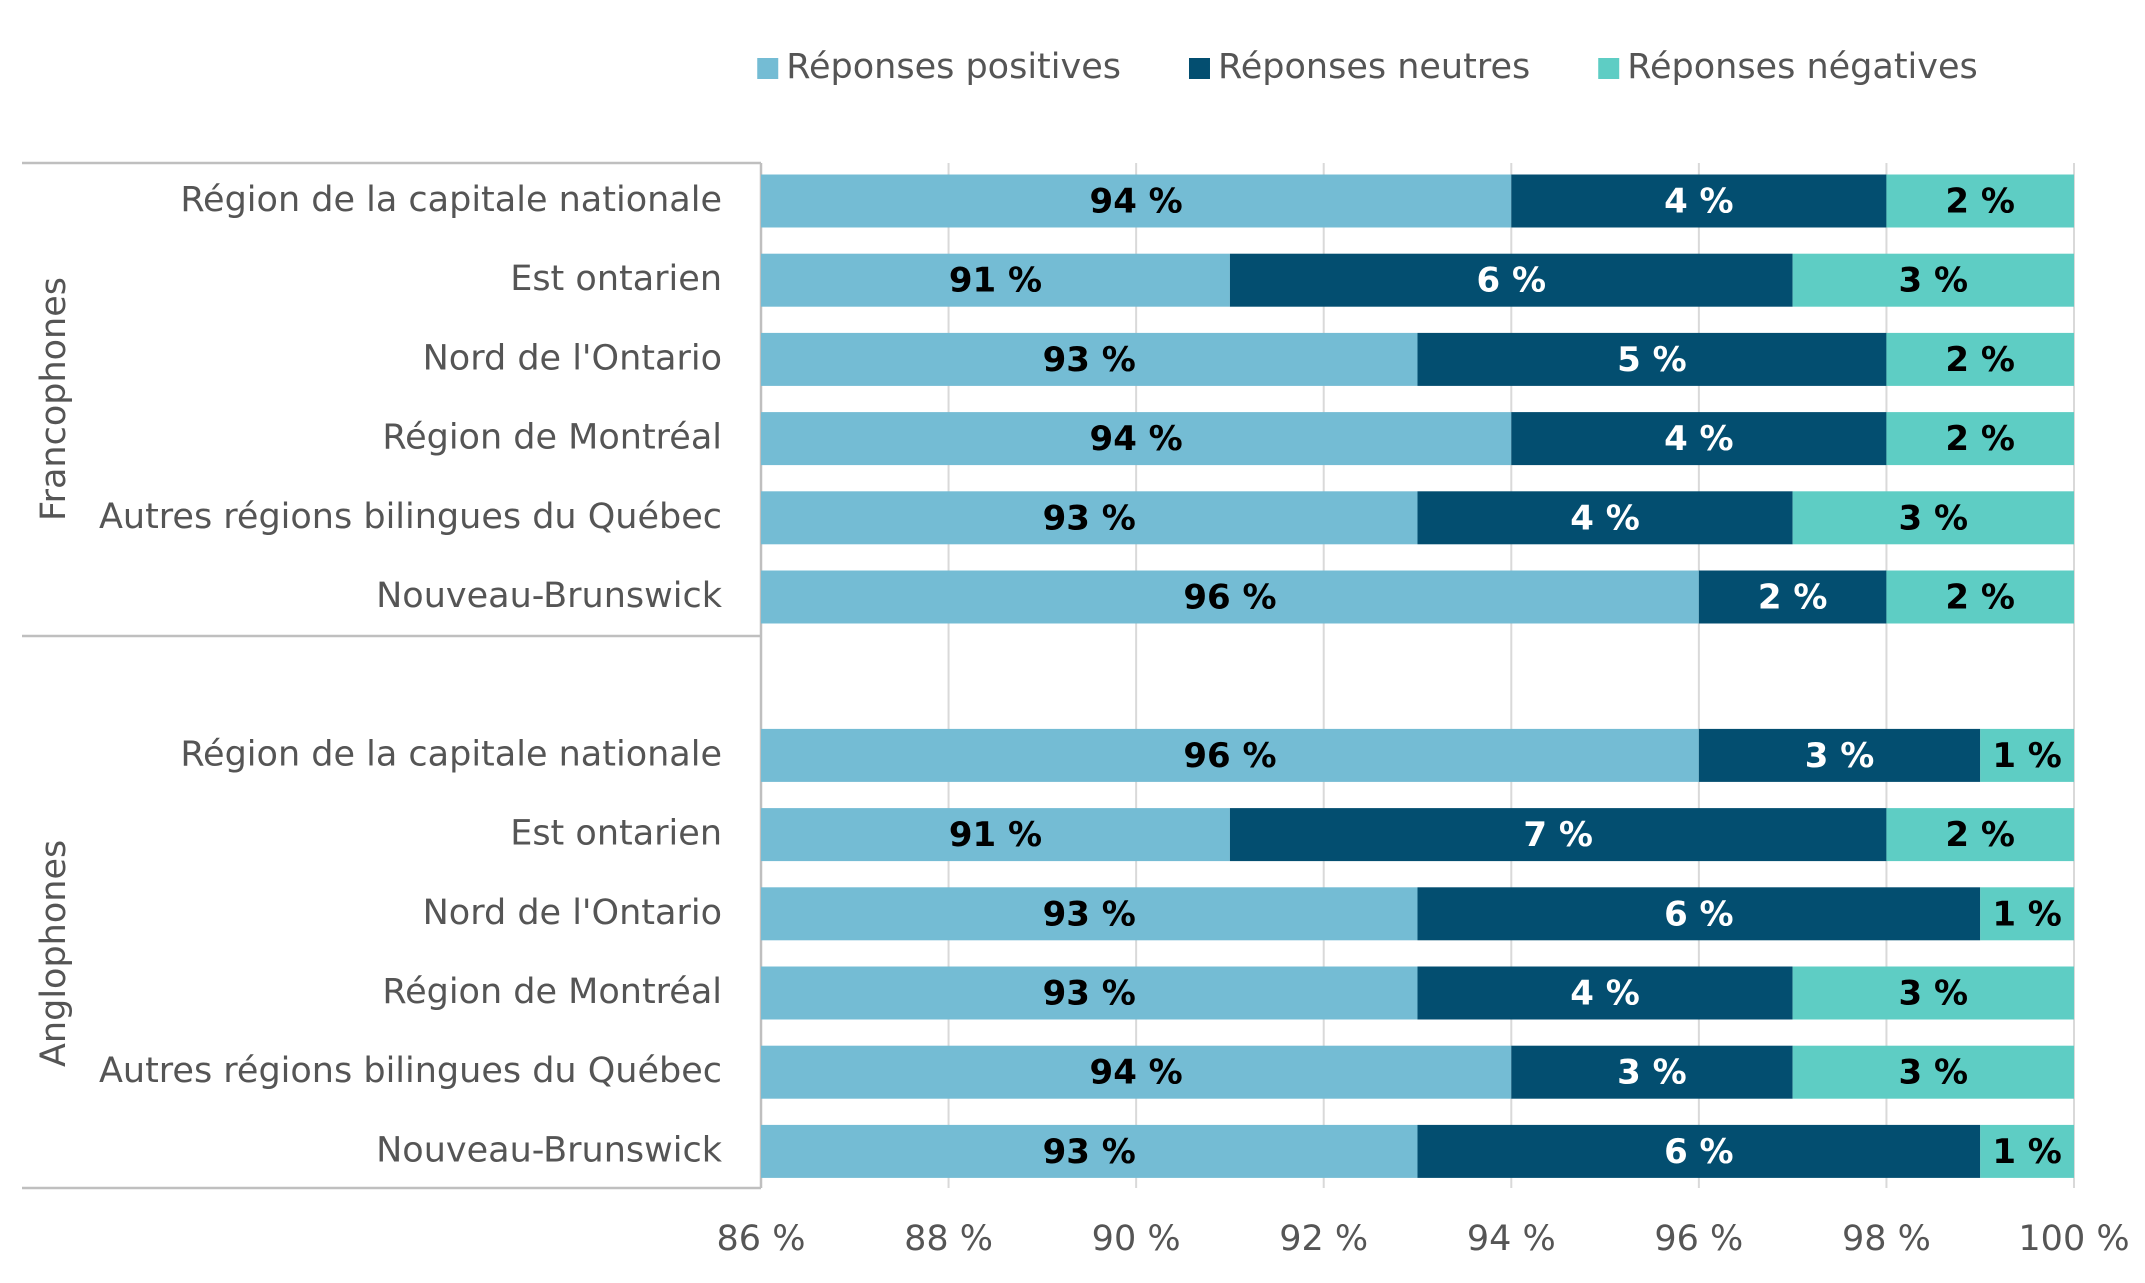  I want to click on x-tick-label: 98 %, so click(1886, 1239).